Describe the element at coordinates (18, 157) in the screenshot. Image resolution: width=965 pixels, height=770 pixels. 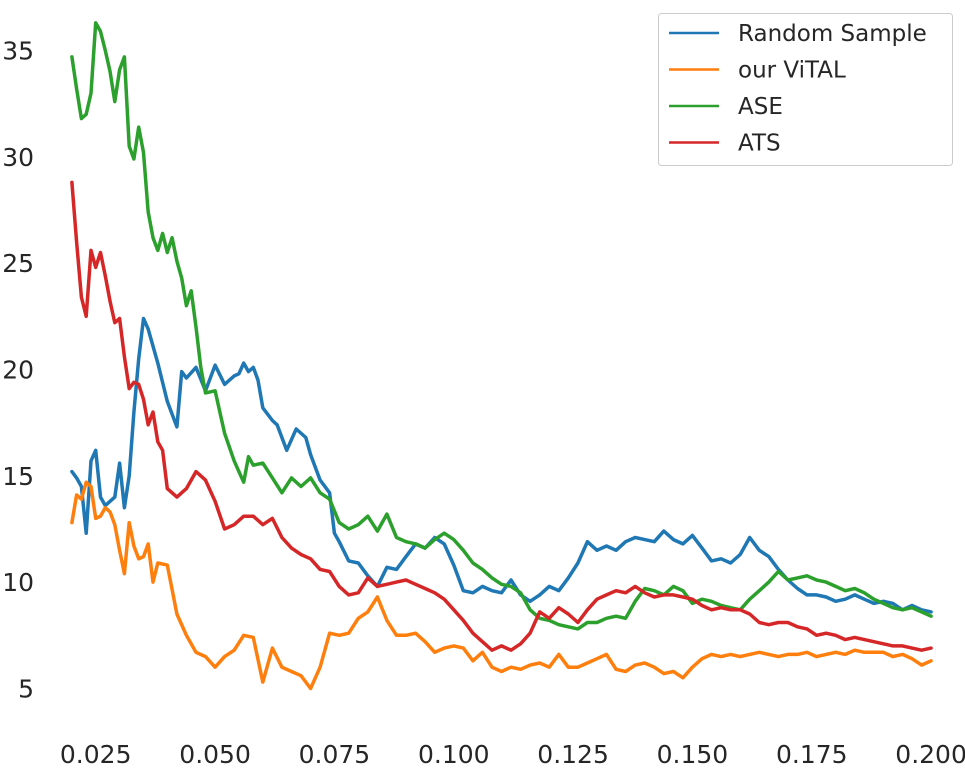
I see `y-tick-label: 30` at that location.